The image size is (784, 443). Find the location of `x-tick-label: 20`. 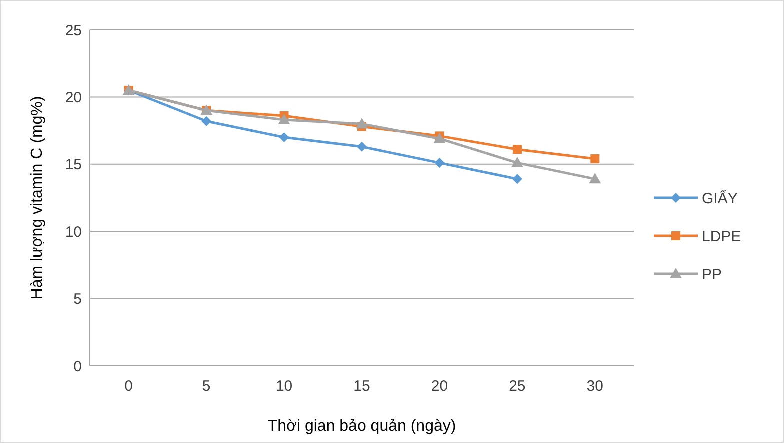

x-tick-label: 20 is located at coordinates (439, 386).